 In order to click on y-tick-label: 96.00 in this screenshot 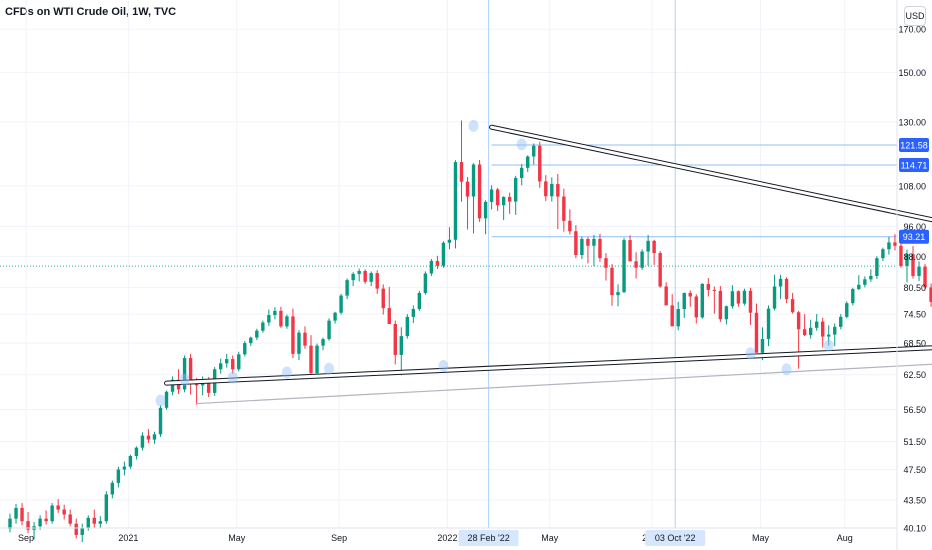, I will do `click(914, 227)`.